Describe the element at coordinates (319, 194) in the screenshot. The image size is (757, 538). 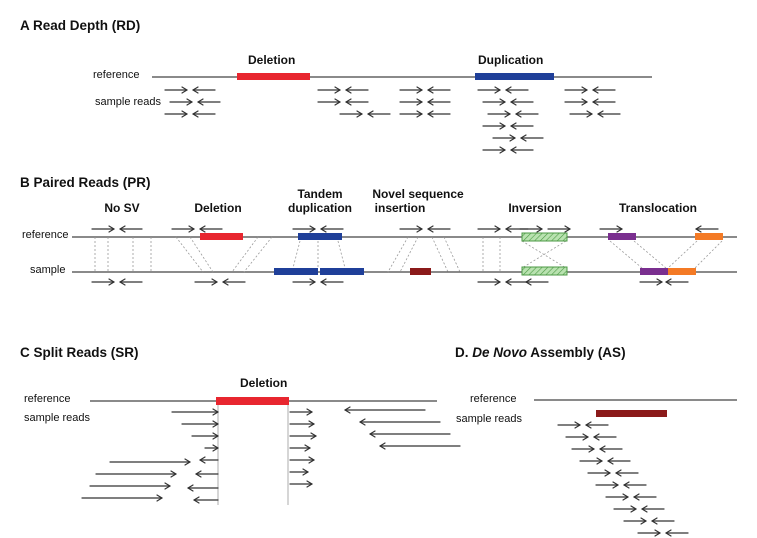
I see `panel-b-label-tandem: Tandem` at that location.